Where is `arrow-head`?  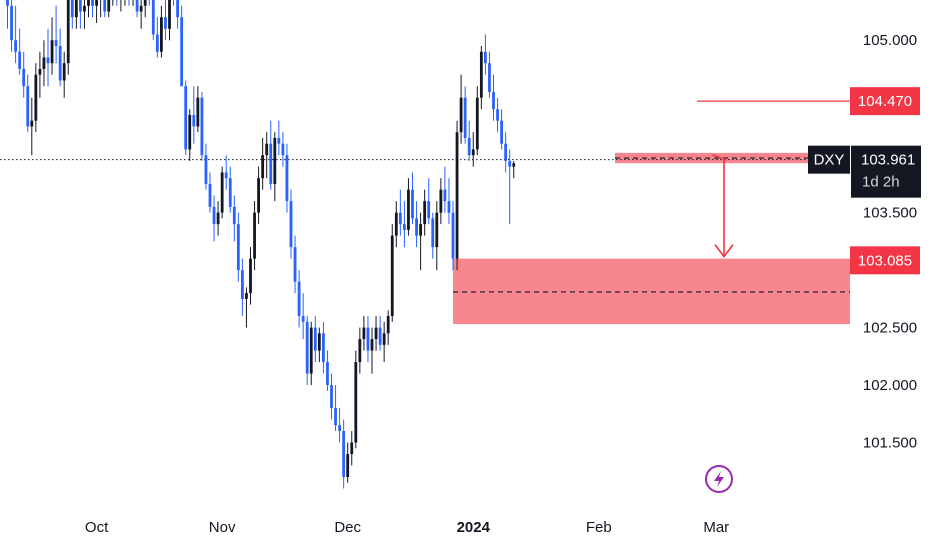
arrow-head is located at coordinates (724, 251).